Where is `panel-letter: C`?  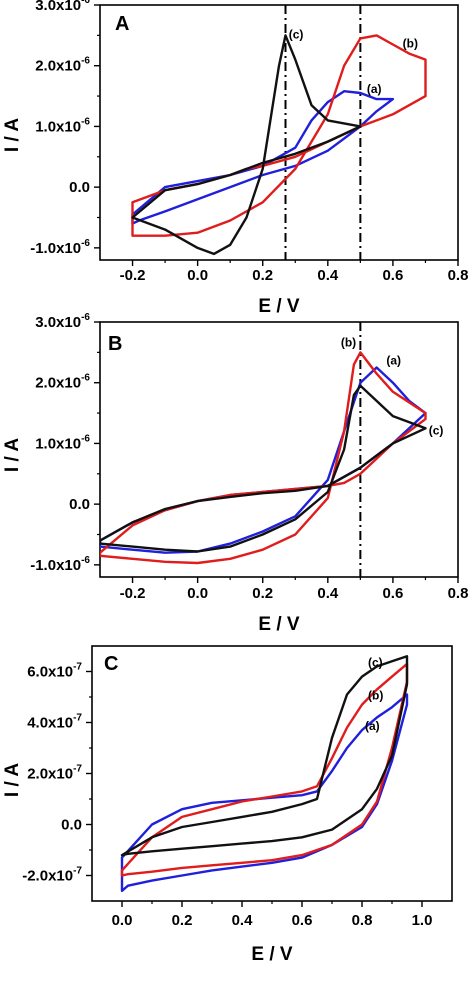
panel-letter: C is located at coordinates (111, 664).